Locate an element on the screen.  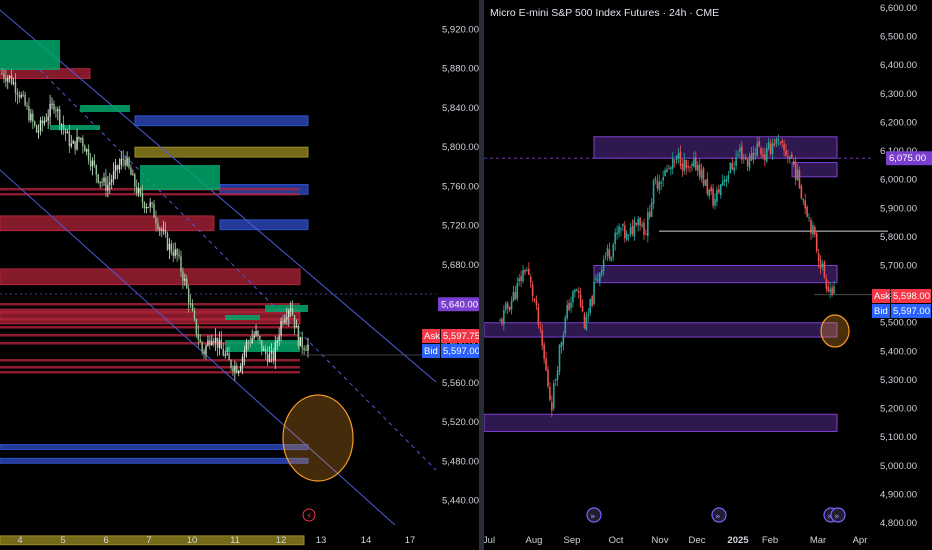
price-axis-tick: 5,800.00 is located at coordinates (460, 147).